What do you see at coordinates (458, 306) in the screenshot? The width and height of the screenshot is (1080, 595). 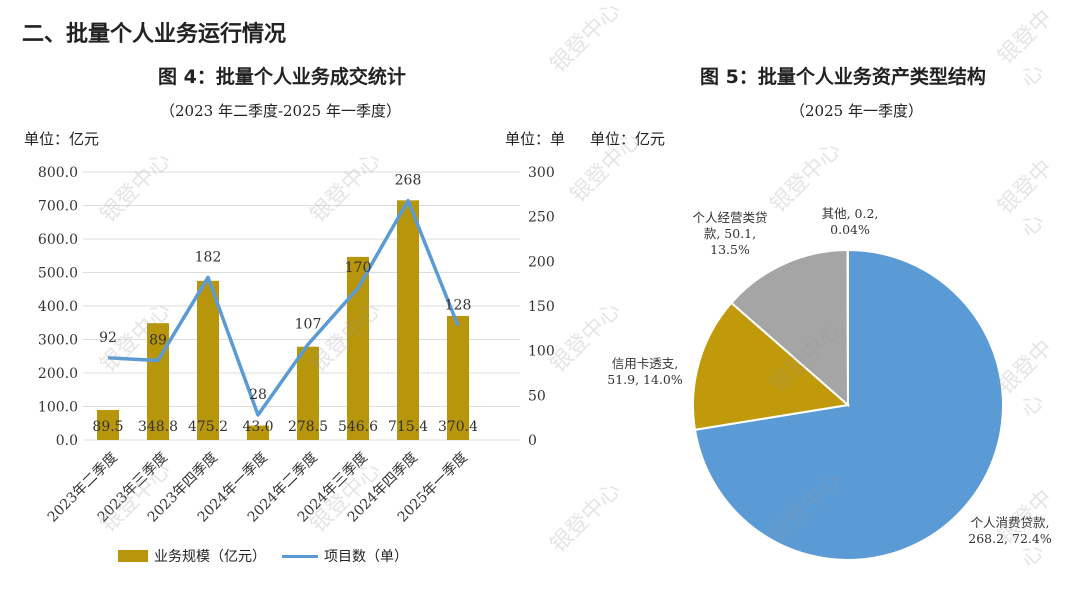 I see `line-data-label: 128` at bounding box center [458, 306].